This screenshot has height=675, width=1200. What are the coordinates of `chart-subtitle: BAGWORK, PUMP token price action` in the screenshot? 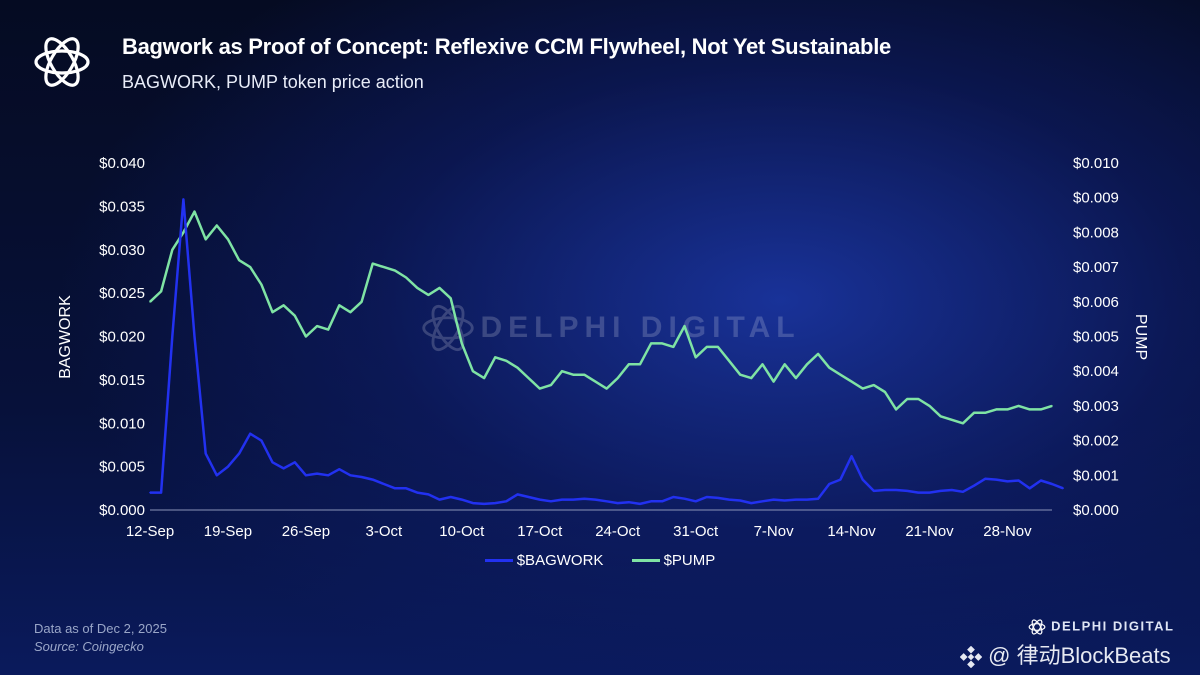 It's located at (273, 82).